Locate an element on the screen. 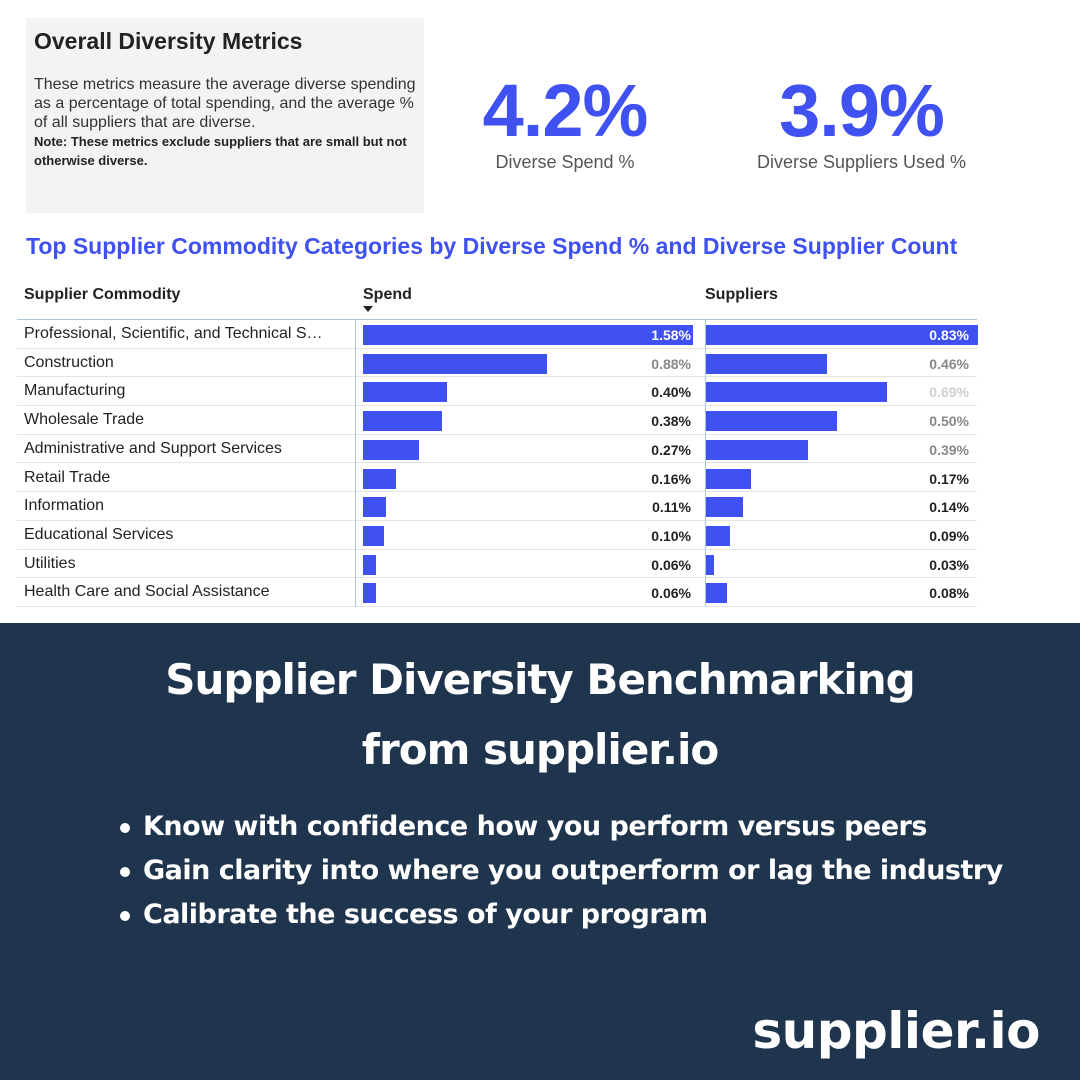  spend-value-label: 0.88% is located at coordinates (671, 363).